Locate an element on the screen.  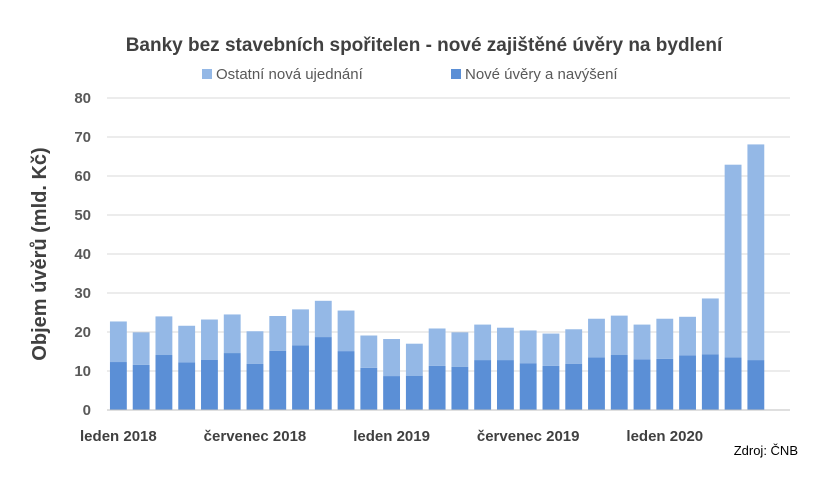
y-tick-label: 0 is located at coordinates (87, 410).